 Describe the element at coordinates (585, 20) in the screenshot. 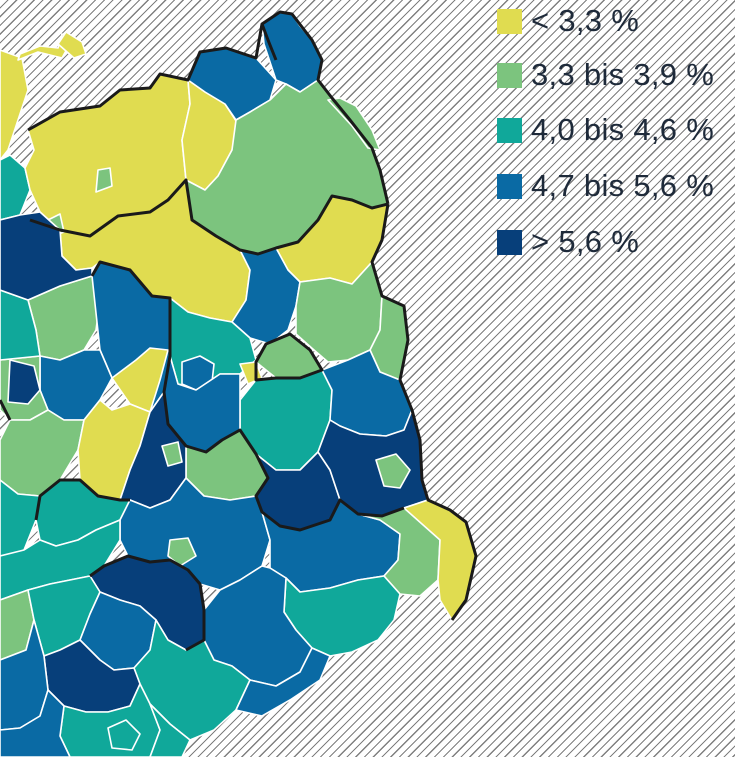

I see `legend-label: < 3,3 %` at that location.